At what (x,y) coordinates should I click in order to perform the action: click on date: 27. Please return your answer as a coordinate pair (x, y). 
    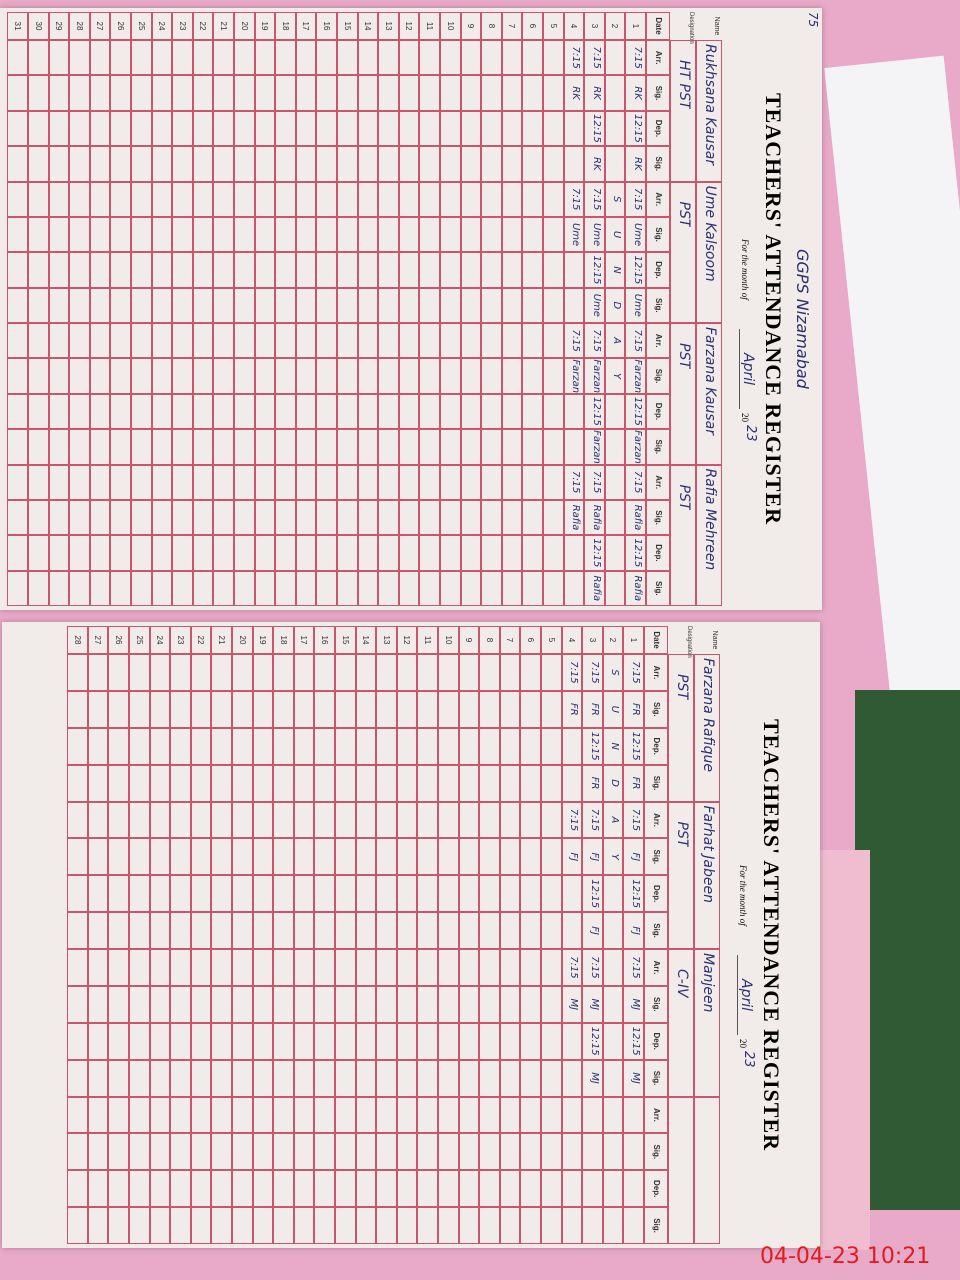
    Looking at the image, I should click on (100, 26).